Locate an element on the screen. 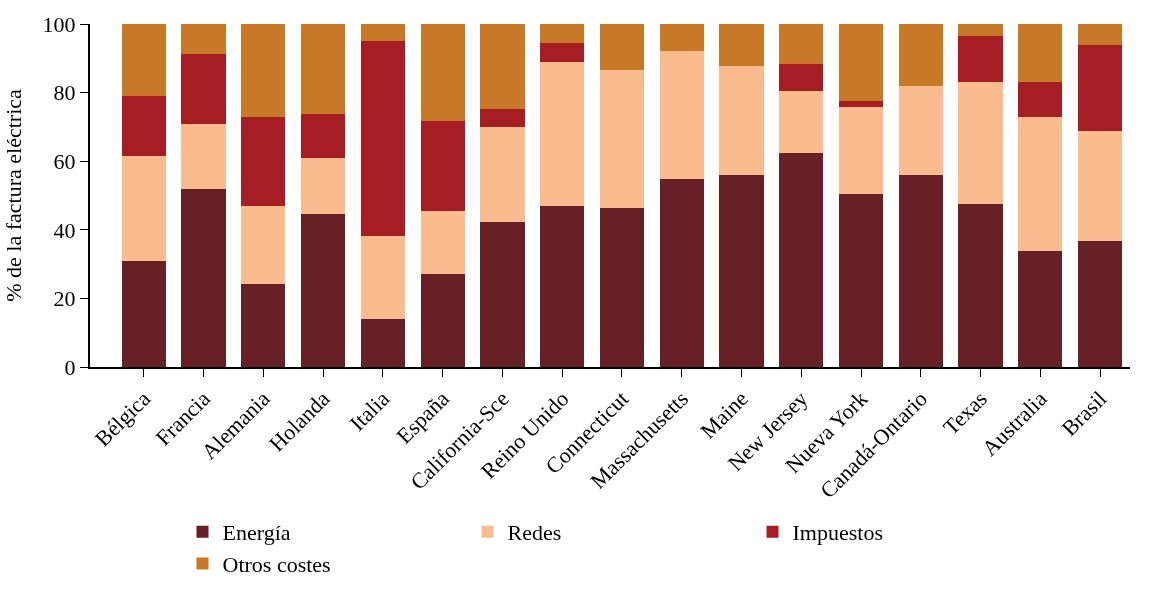  legend-label: Impuestos is located at coordinates (837, 533).